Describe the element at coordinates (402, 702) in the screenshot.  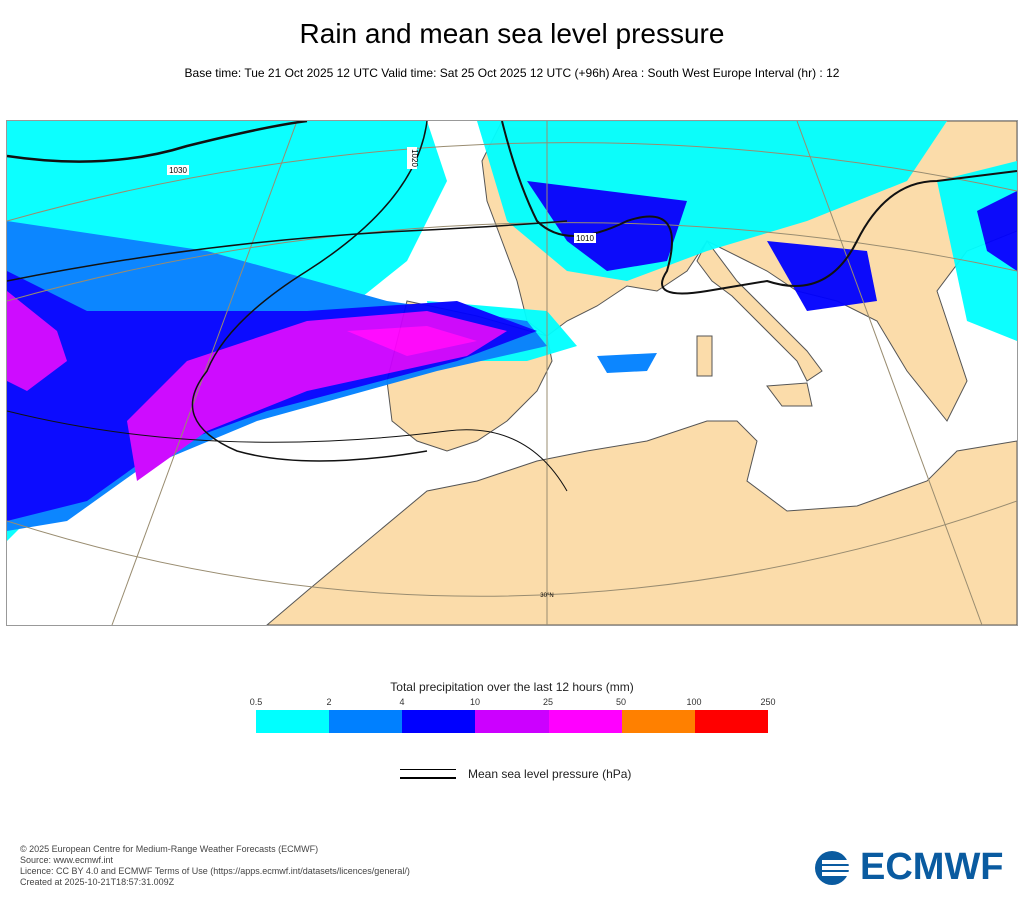
I see `colorbar-tick: 4` at that location.